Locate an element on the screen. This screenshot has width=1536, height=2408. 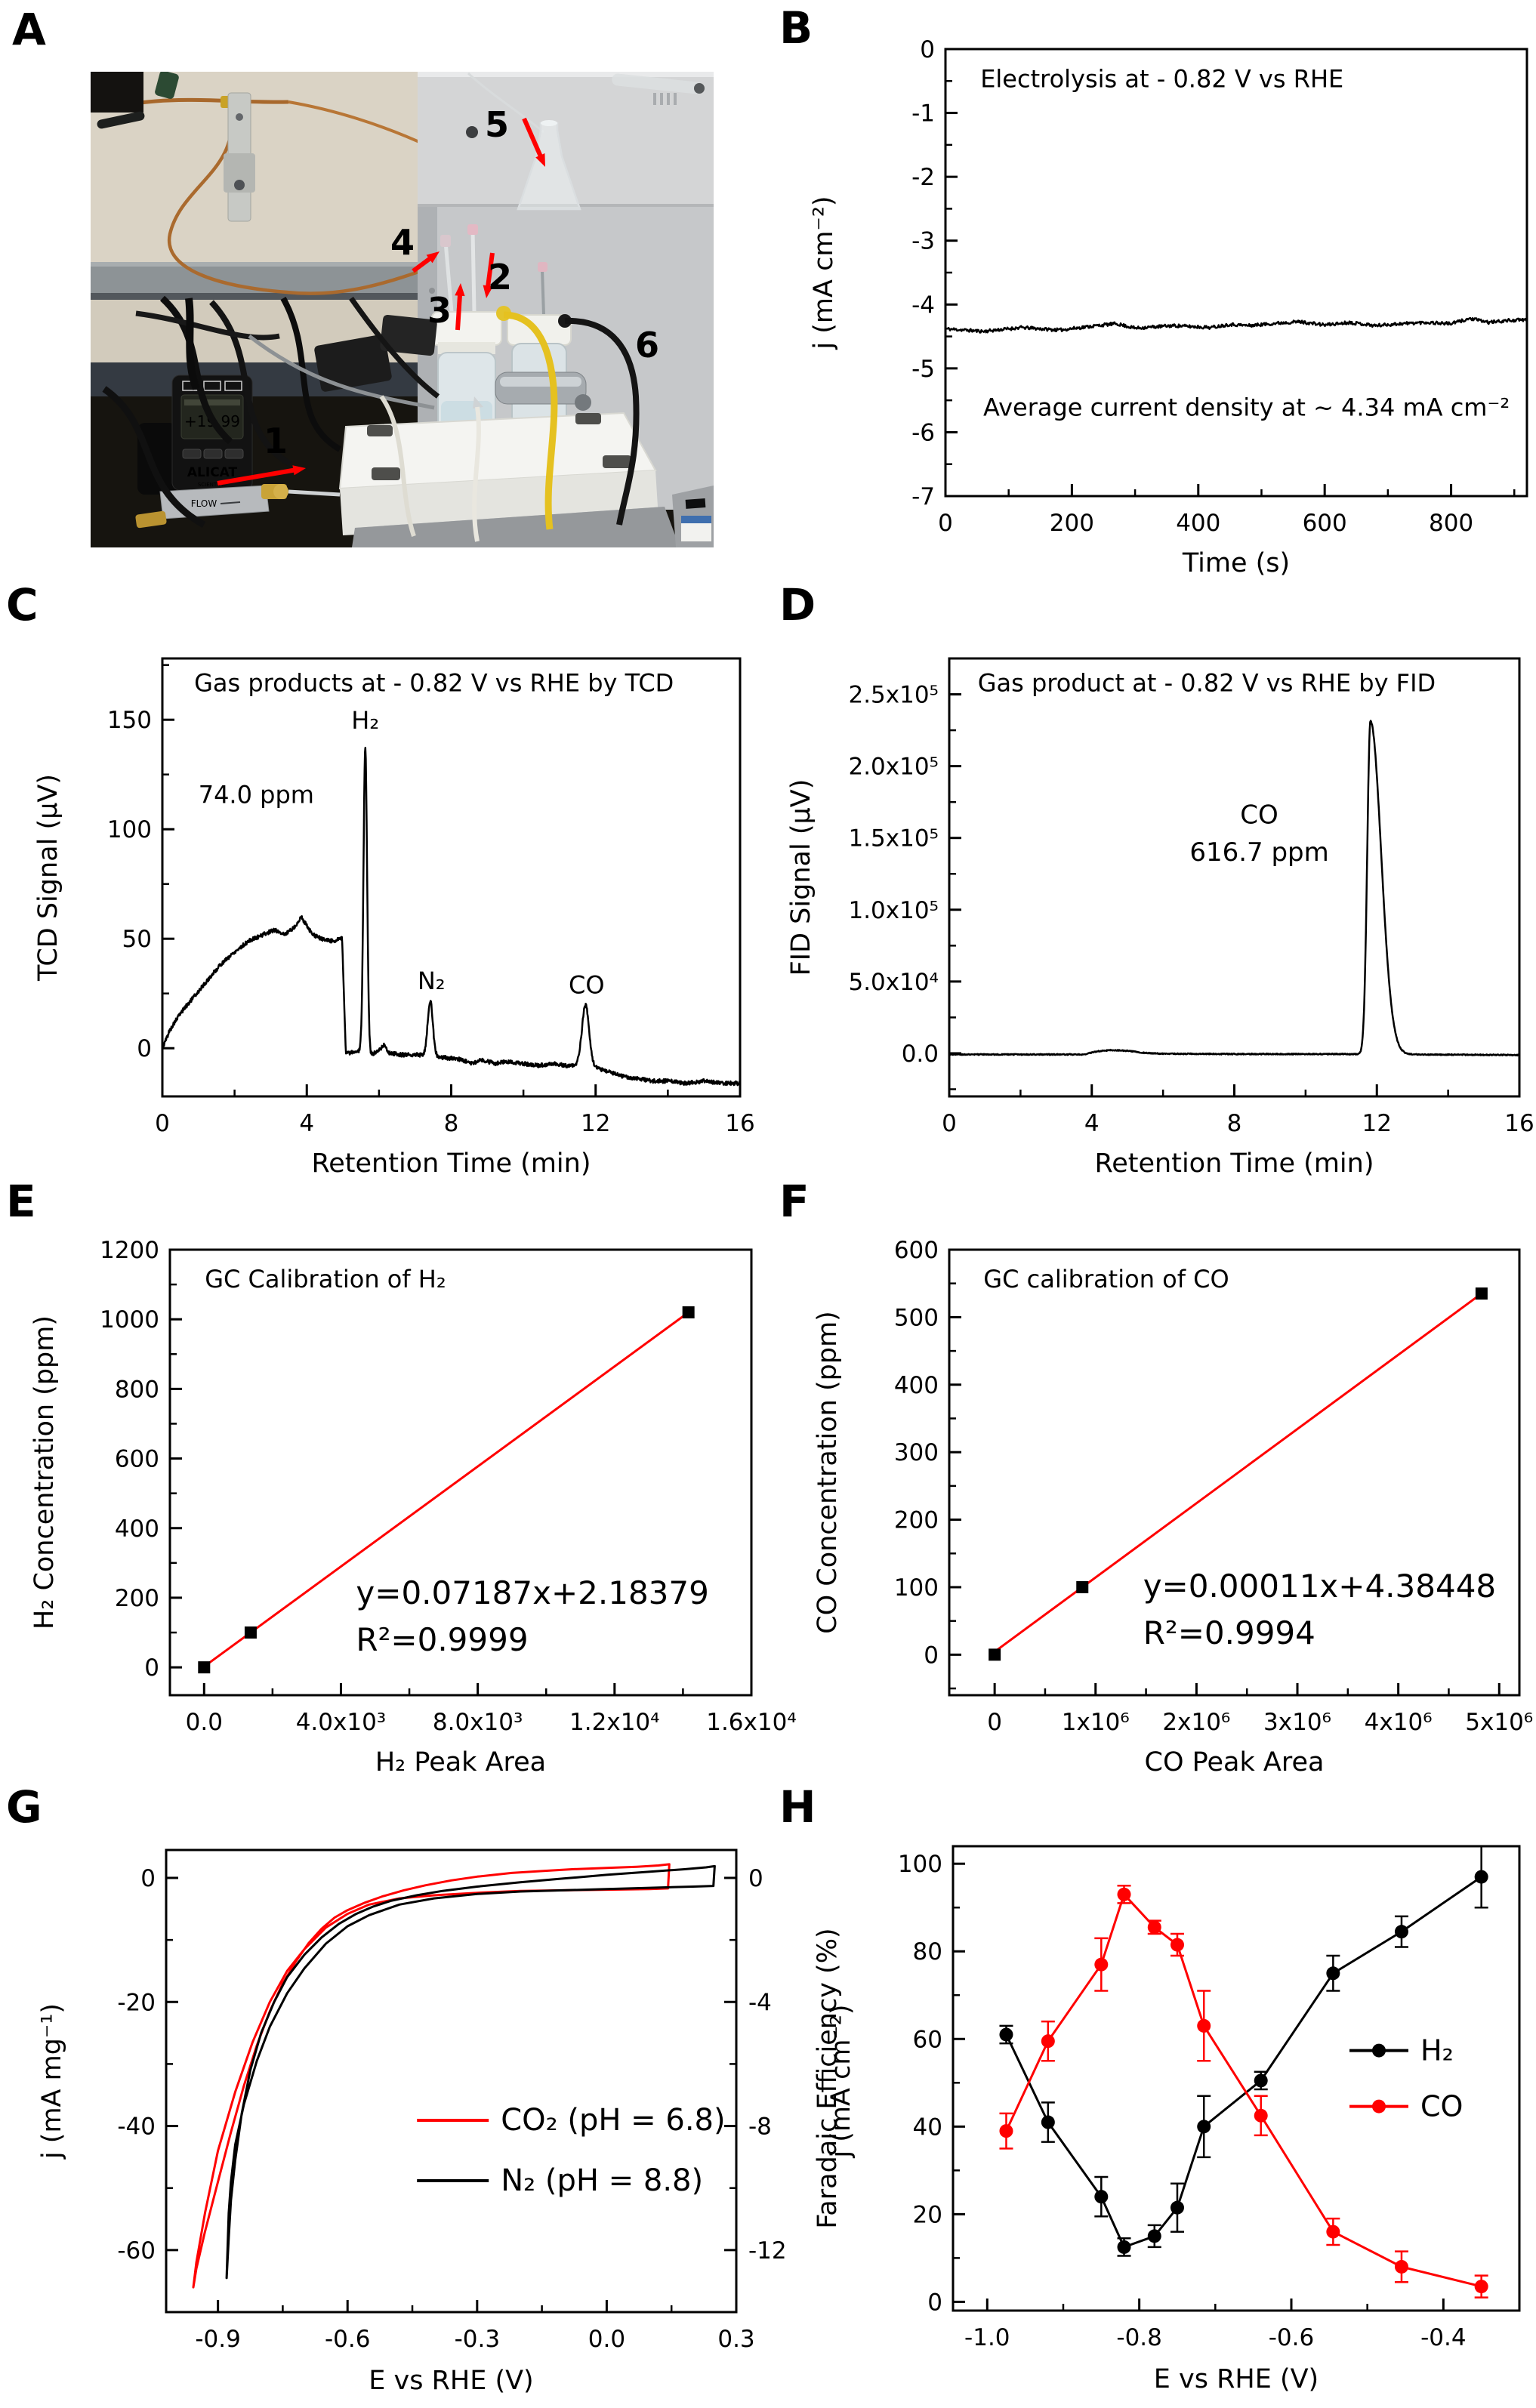
svg-text:Gas products at - 0.82 V vs RH: Gas products at - 0.82 V vs RHE by TCD is located at coordinates (434, 683).